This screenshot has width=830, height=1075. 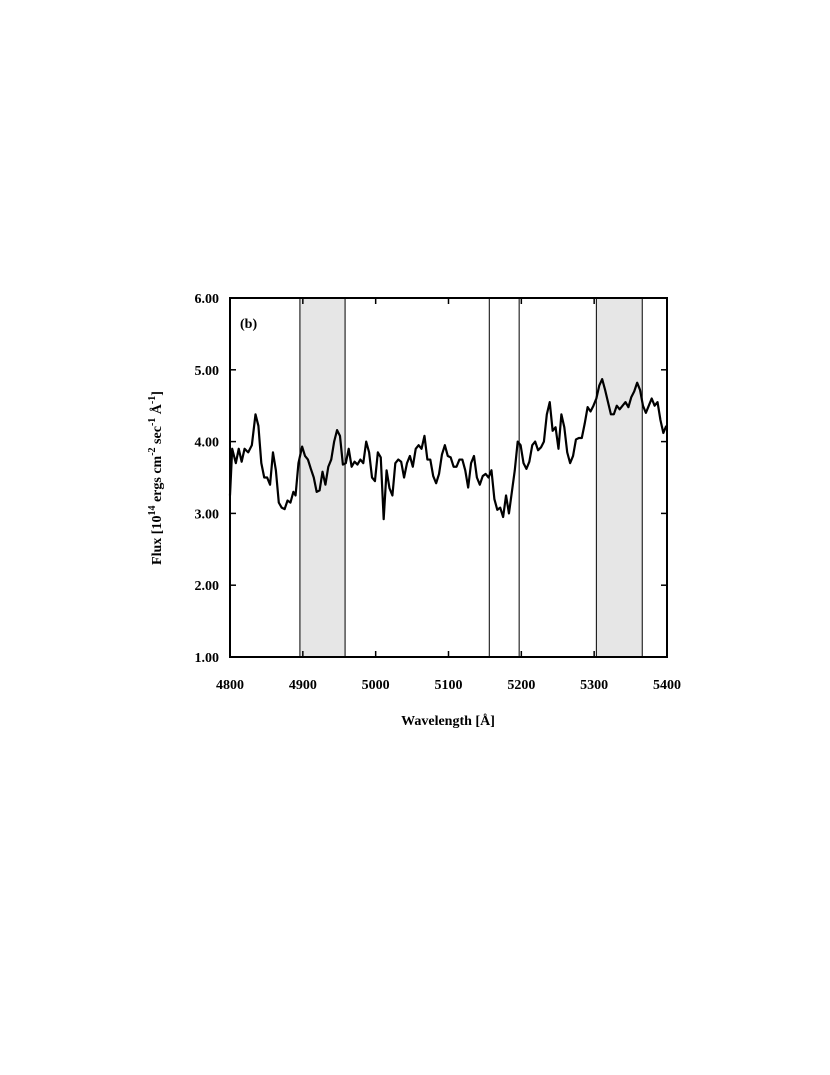 What do you see at coordinates (376, 685) in the screenshot?
I see `x-tick-label: 5000` at bounding box center [376, 685].